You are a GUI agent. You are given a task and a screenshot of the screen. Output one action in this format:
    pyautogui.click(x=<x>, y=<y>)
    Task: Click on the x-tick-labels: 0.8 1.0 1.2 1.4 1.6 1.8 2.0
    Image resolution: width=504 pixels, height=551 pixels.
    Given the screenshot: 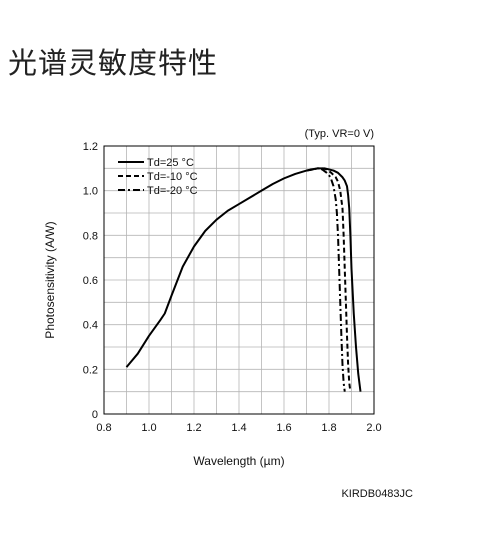 What is the action you would take?
    pyautogui.click(x=238, y=428)
    